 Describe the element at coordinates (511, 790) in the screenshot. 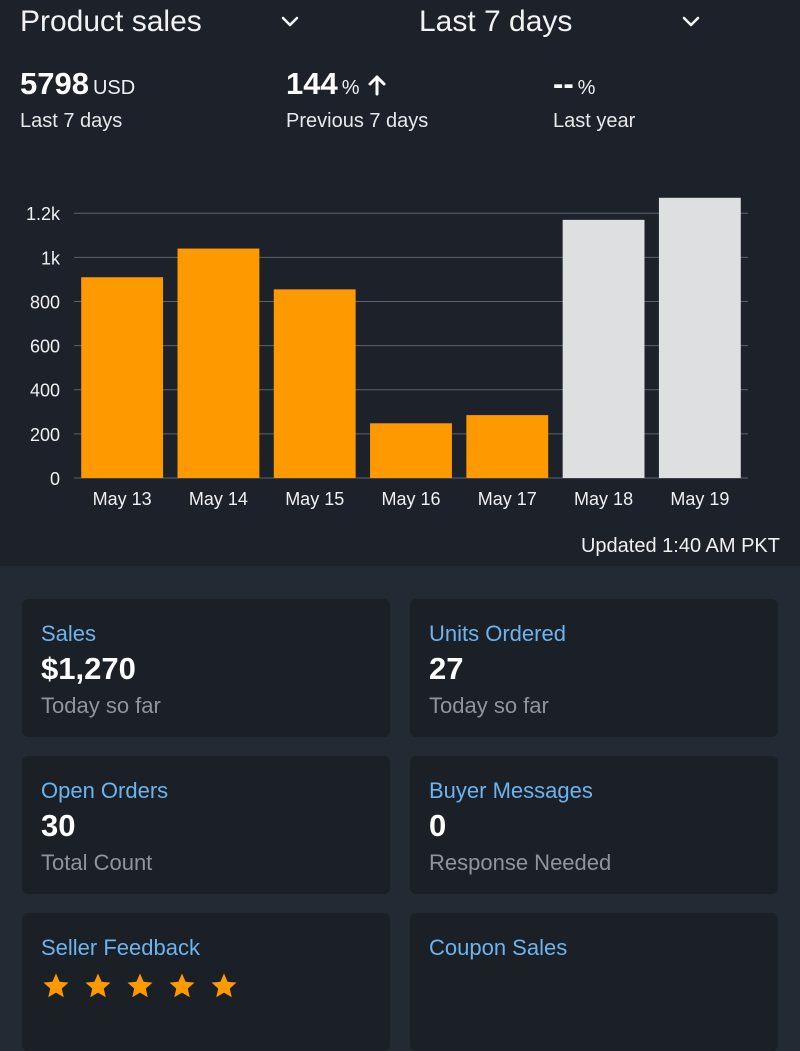

I see `card-title: Buyer Messages` at that location.